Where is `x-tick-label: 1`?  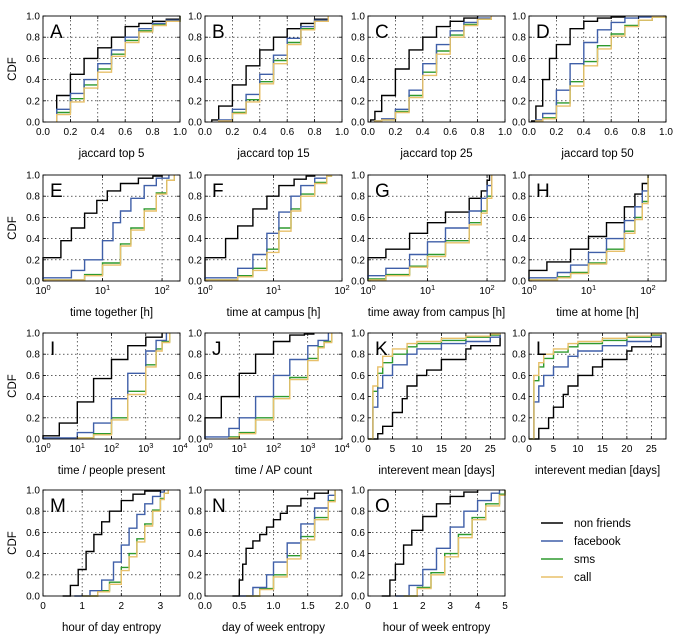
x-tick-label: 1 is located at coordinates (396, 606).